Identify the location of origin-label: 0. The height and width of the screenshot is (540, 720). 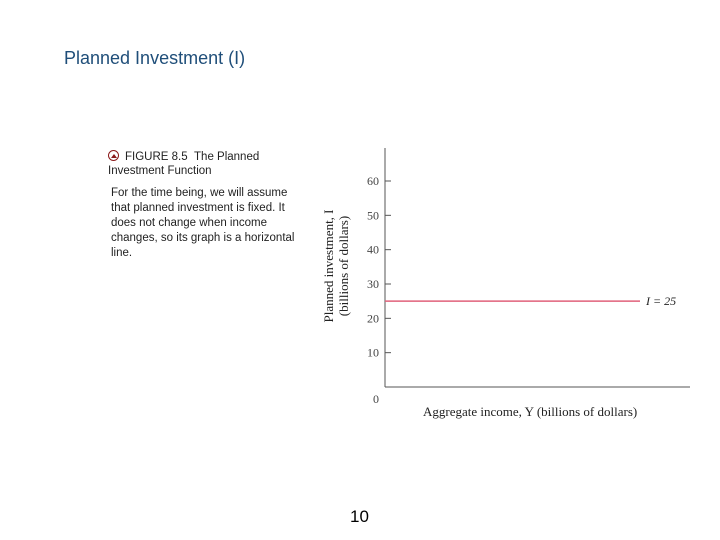
(376, 399).